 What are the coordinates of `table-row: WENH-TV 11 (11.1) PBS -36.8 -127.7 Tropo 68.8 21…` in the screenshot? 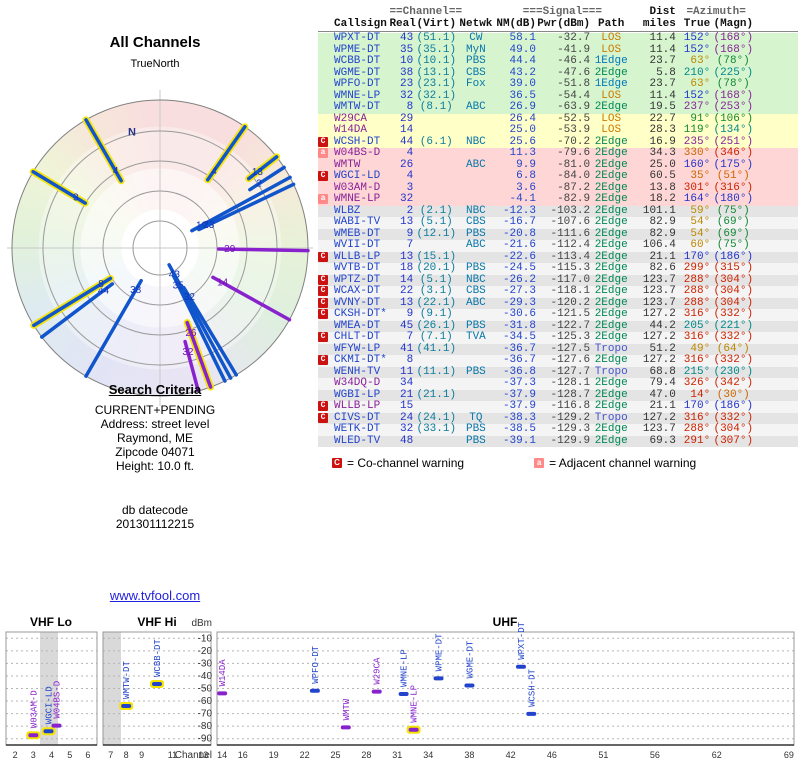 It's located at (558, 372).